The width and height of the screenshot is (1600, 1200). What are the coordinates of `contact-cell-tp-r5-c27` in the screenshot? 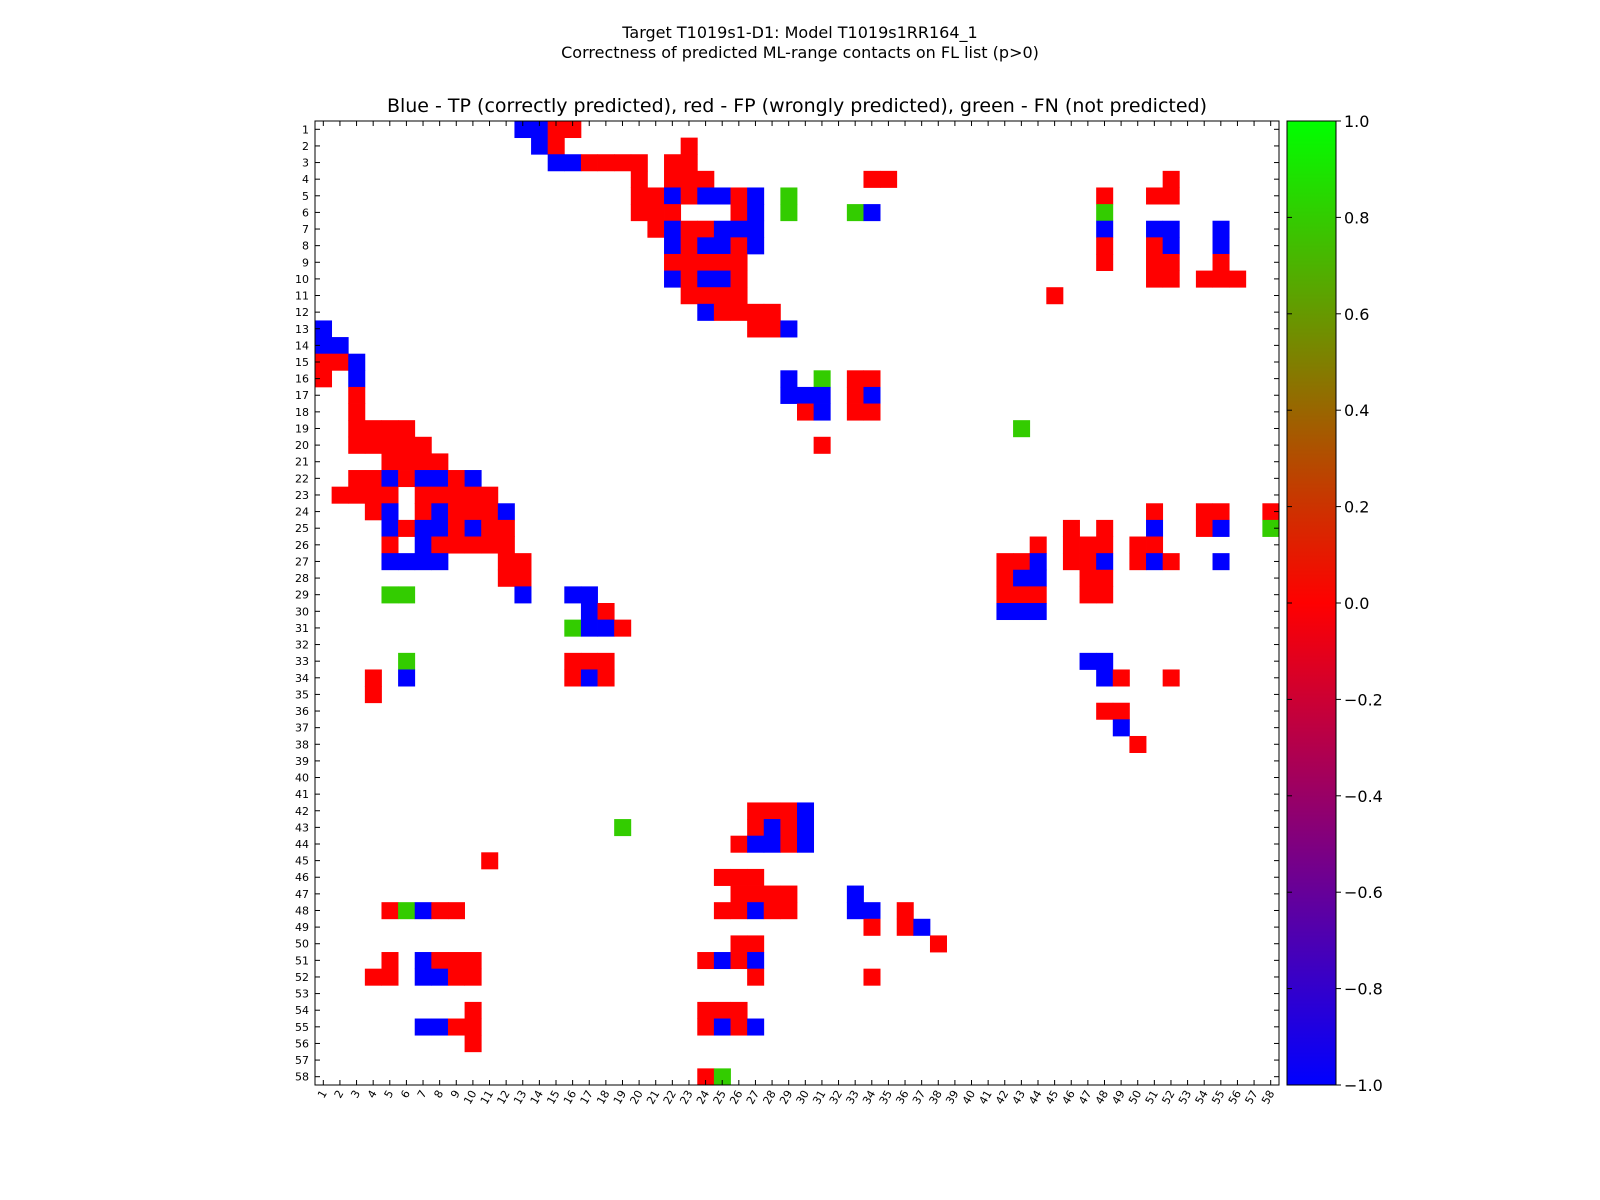 It's located at (756, 196).